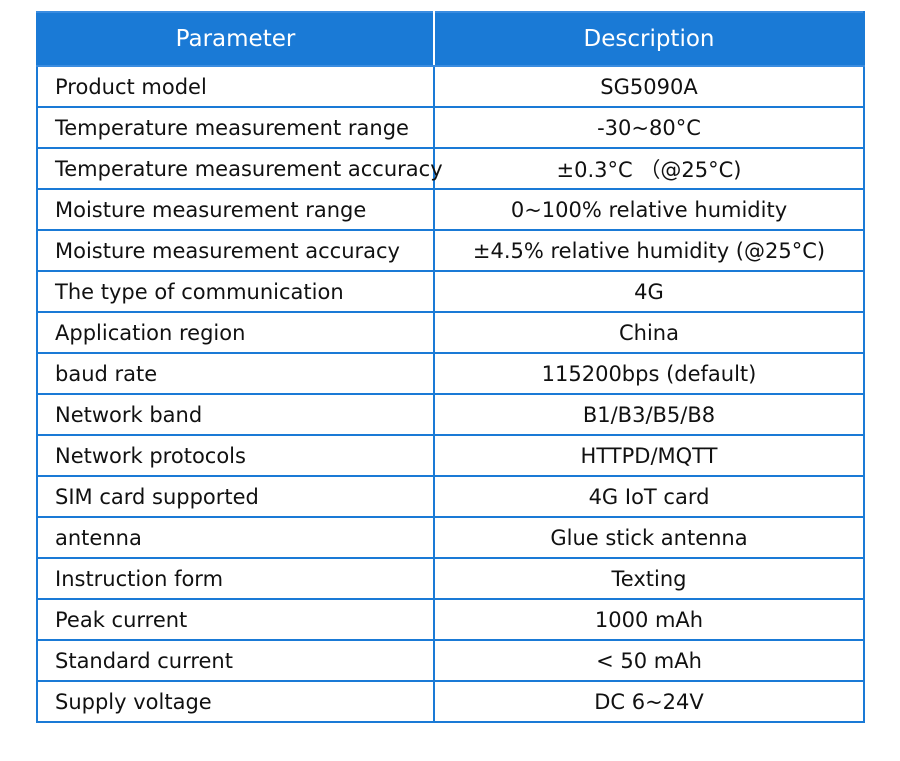  I want to click on table-row: Instruction form Texting, so click(450, 578).